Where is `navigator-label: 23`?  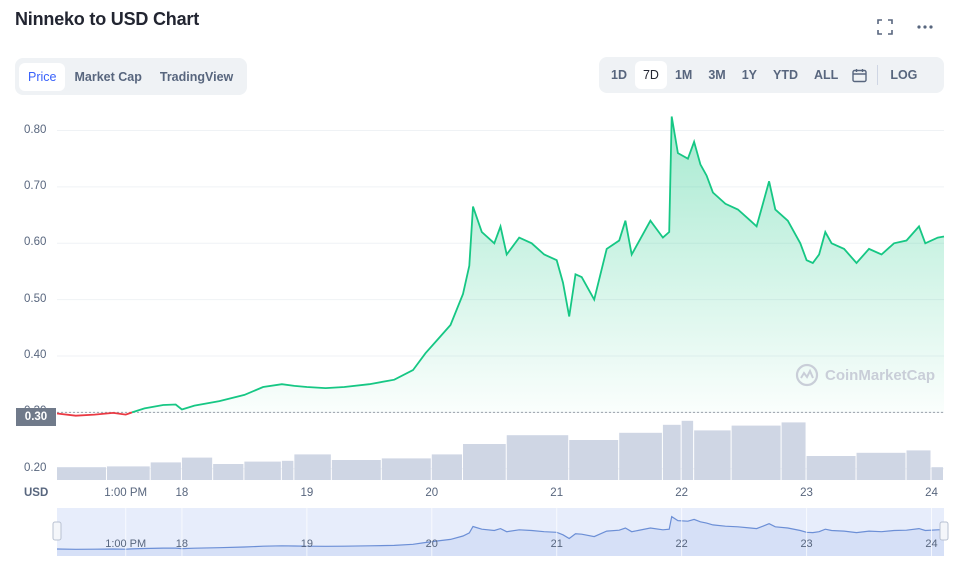 navigator-label: 23 is located at coordinates (806, 544).